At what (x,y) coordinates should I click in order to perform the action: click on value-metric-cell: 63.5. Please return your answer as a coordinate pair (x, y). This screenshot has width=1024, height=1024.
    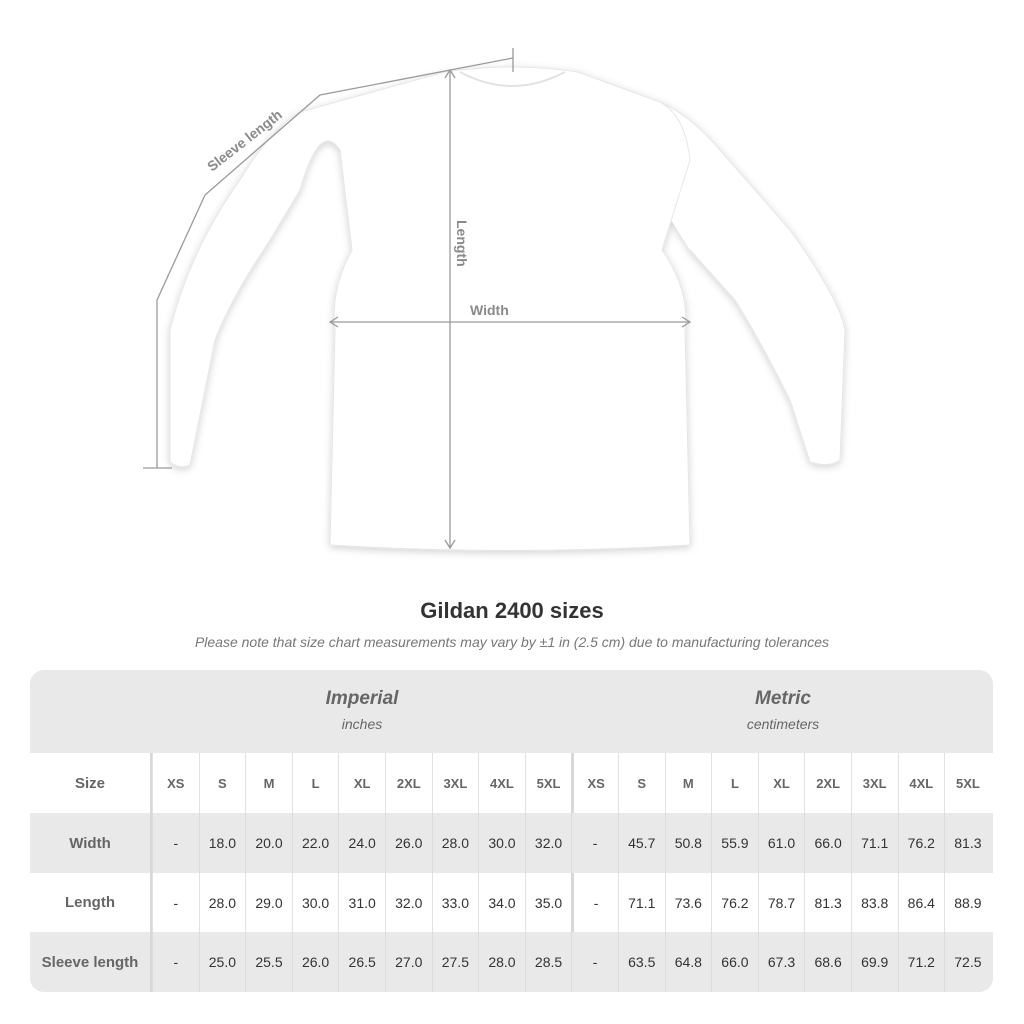
    Looking at the image, I should click on (641, 962).